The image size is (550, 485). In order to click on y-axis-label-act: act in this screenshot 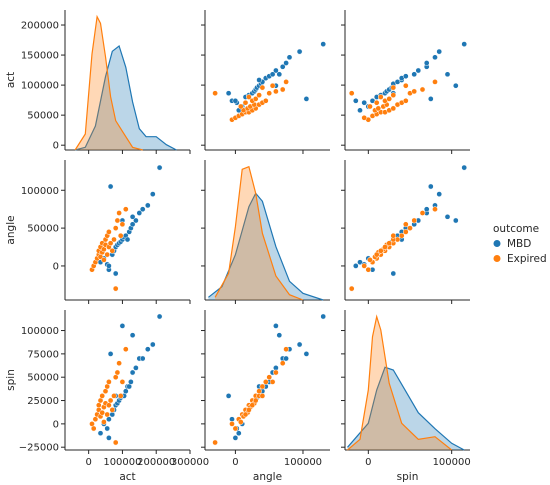, I will do `click(11, 80)`.